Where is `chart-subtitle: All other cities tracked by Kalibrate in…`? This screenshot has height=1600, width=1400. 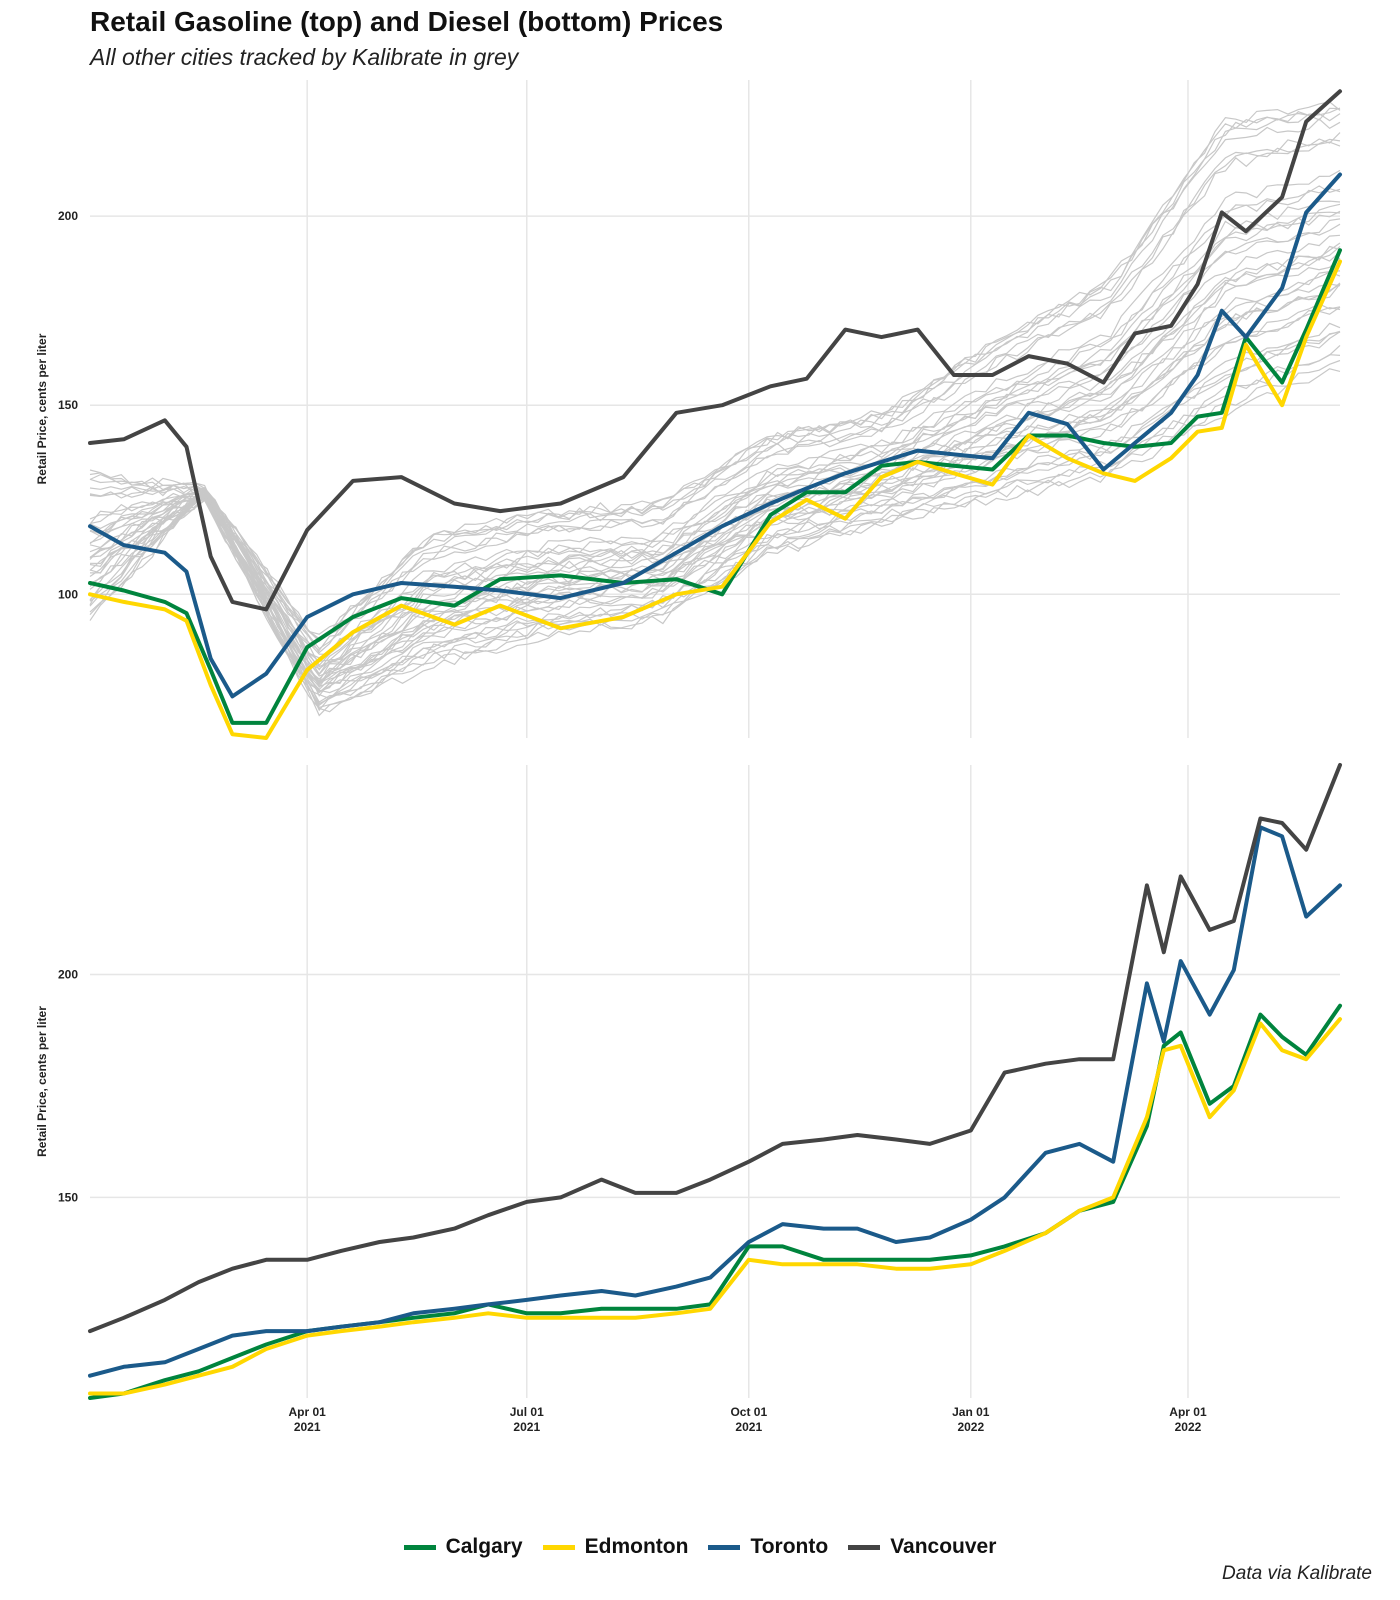 chart-subtitle: All other cities tracked by Kalibrate in… is located at coordinates (304, 57).